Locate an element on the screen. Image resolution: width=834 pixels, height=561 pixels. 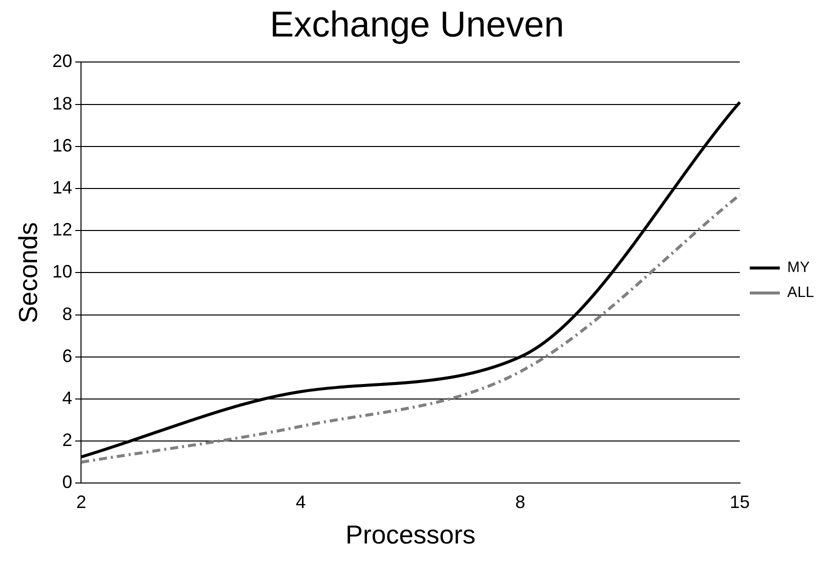
x-tick-label: 2 is located at coordinates (81, 502).